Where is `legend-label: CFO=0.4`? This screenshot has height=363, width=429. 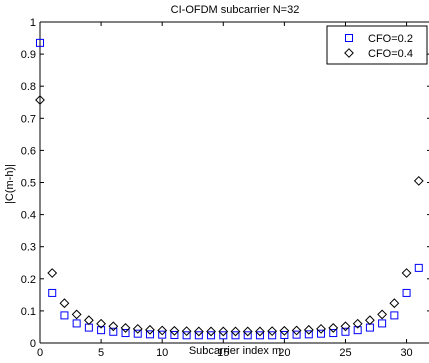 legend-label: CFO=0.4 is located at coordinates (390, 54).